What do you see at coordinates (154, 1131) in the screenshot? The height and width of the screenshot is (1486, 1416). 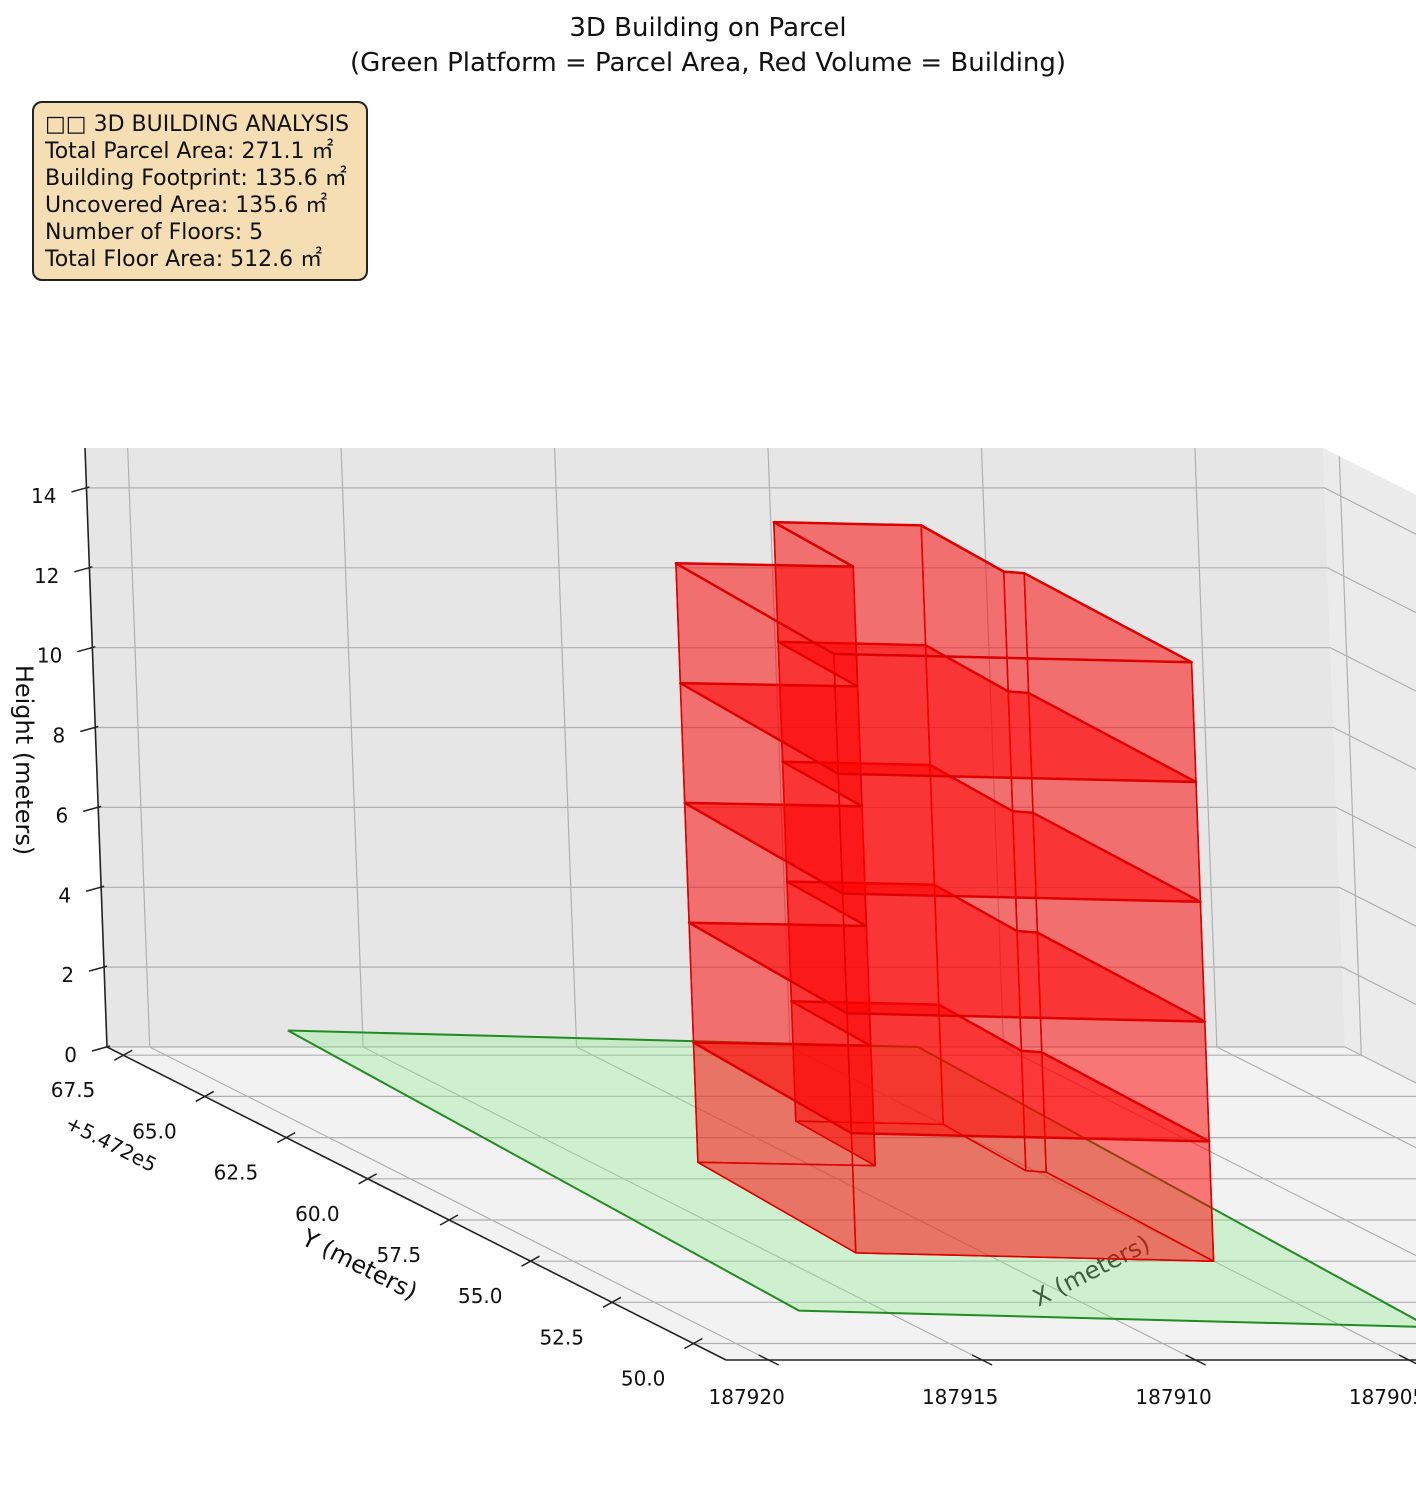 I see `y-tick-label: 65.0` at bounding box center [154, 1131].